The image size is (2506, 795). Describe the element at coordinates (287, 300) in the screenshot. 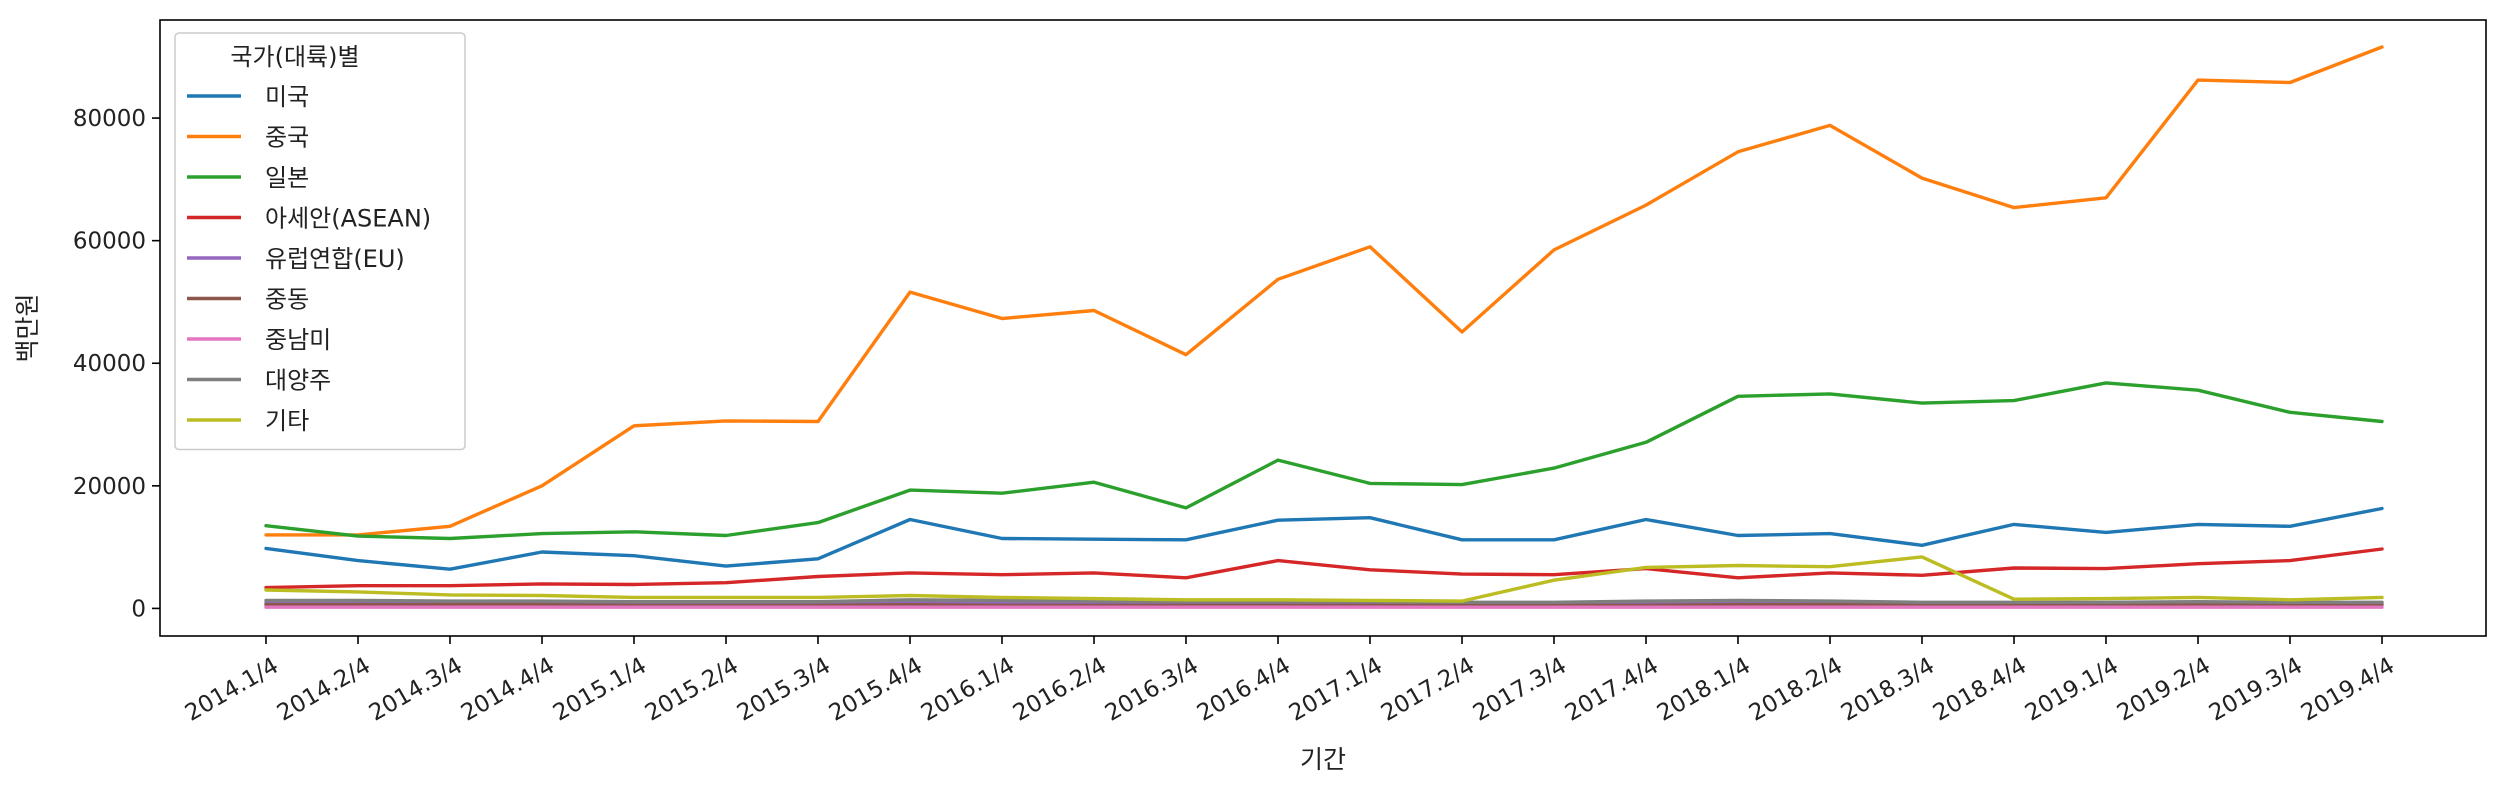

I see `legend-label: 중동` at that location.